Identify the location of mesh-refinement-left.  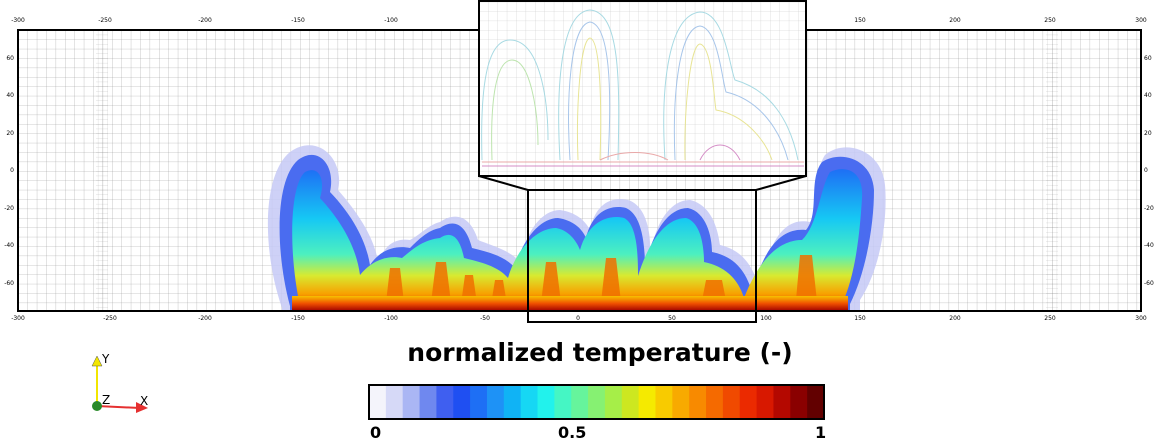
(102, 170).